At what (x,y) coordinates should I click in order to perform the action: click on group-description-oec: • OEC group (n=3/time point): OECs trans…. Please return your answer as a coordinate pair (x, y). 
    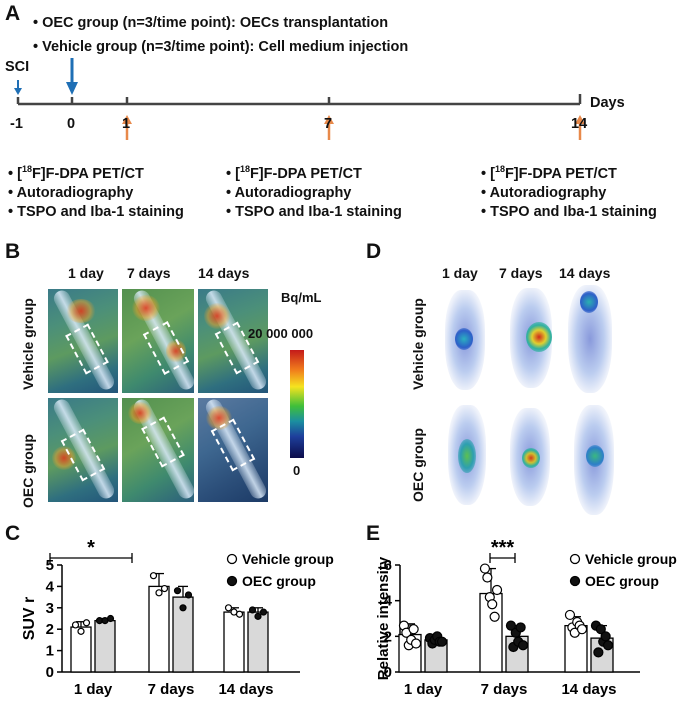
    Looking at the image, I should click on (211, 23).